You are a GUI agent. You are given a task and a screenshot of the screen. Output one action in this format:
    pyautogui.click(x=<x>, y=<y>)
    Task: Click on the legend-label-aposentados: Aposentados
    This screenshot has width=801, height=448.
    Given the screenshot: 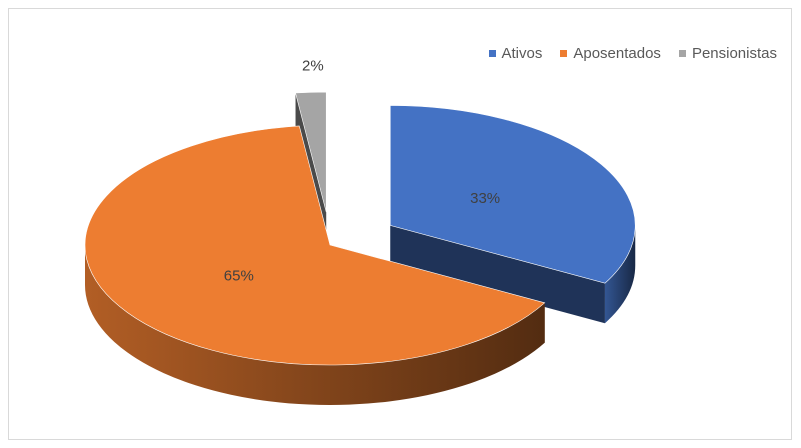 What is the action you would take?
    pyautogui.click(x=617, y=53)
    